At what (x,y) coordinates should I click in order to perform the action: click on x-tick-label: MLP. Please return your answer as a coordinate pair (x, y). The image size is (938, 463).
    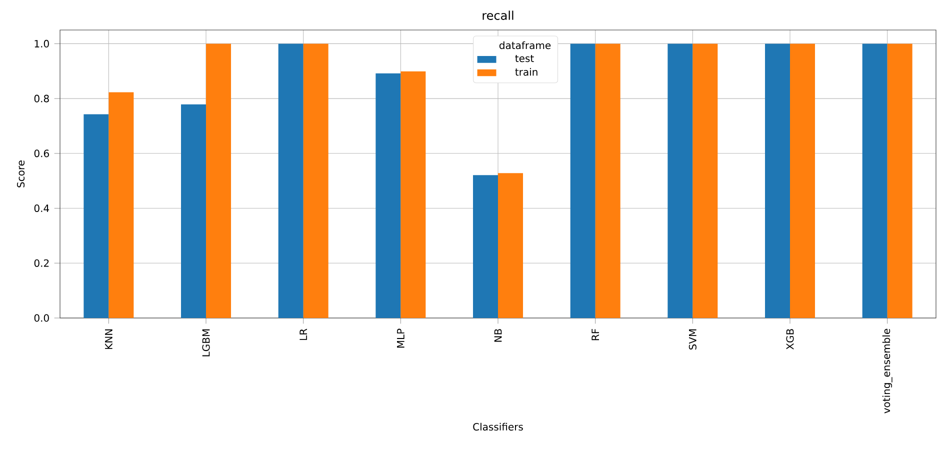
    Looking at the image, I should click on (400, 338).